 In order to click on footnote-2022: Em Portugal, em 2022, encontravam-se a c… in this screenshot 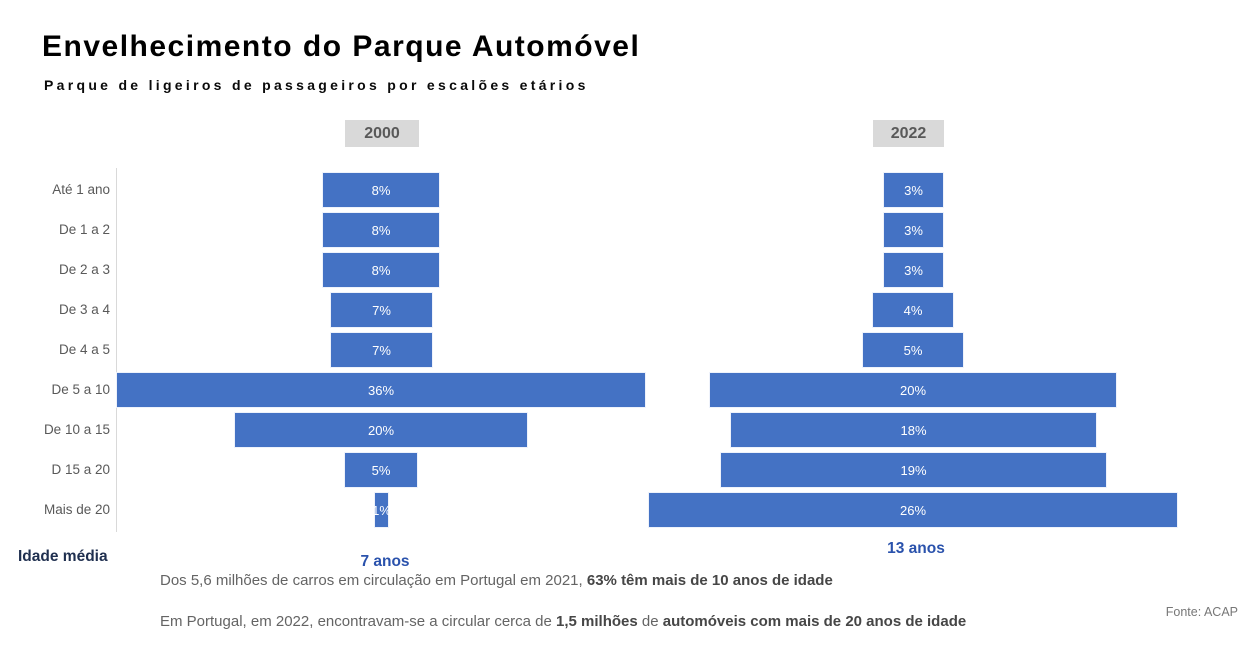, I will do `click(607, 621)`.